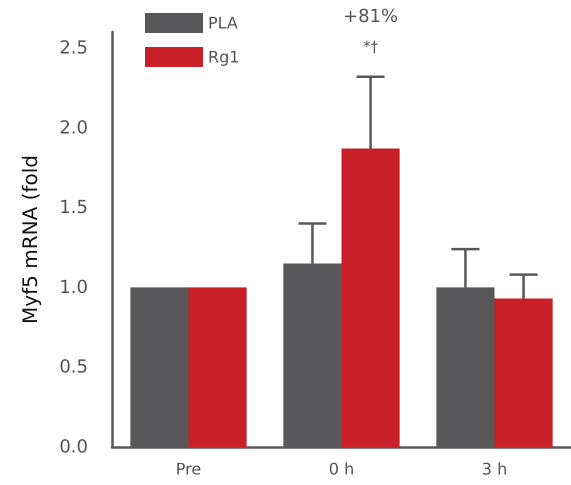 The image size is (571, 485). What do you see at coordinates (73, 287) in the screenshot?
I see `y-tick-label: 1.0` at bounding box center [73, 287].